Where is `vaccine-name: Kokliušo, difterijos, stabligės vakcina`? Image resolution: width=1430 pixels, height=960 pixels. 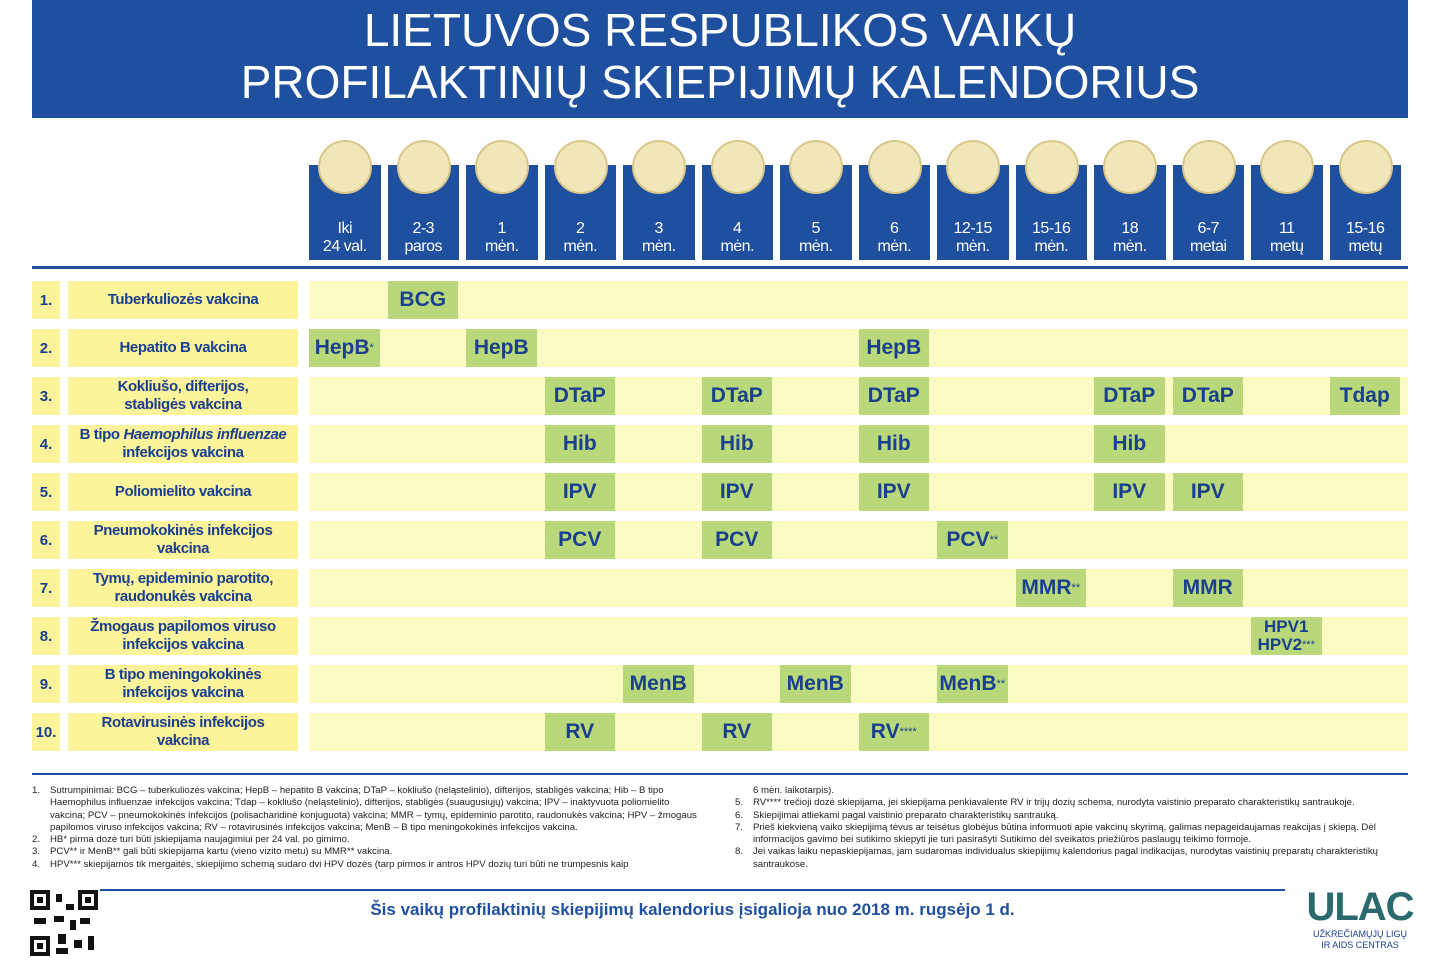 vaccine-name: Kokliušo, difterijos, stabligės vakcina is located at coordinates (183, 396).